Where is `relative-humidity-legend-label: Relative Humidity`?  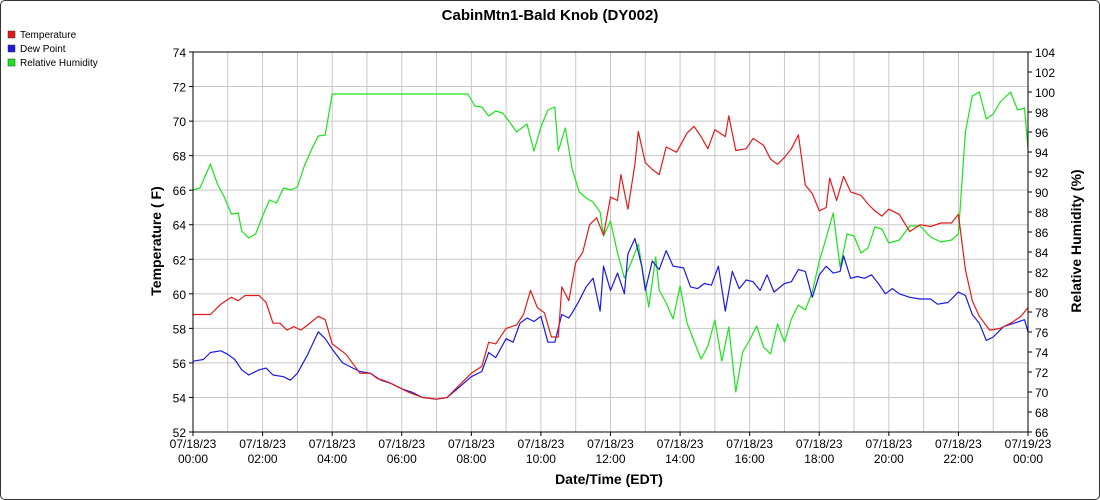 relative-humidity-legend-label: Relative Humidity is located at coordinates (59, 63).